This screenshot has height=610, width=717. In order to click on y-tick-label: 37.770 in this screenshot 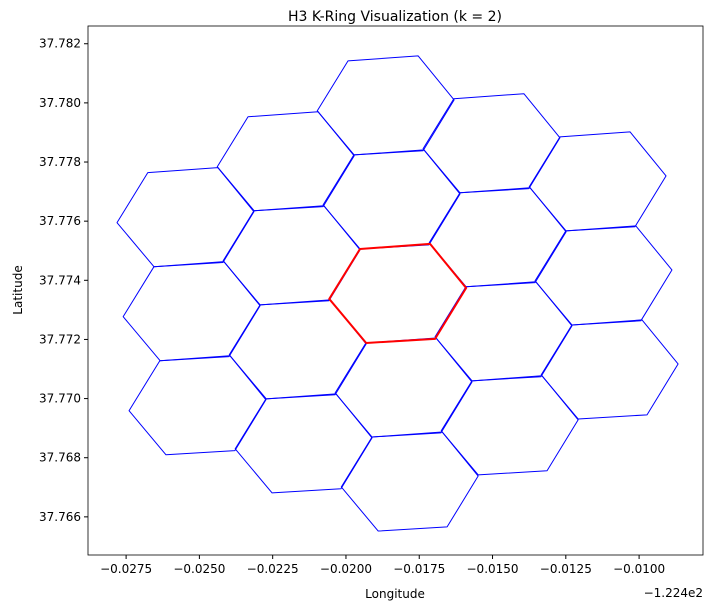, I will do `click(60, 399)`.